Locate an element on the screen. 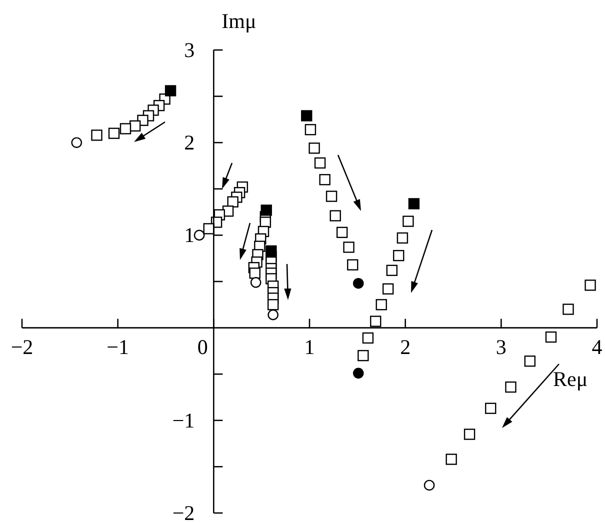  x-tick-label: −2 is located at coordinates (22, 346).